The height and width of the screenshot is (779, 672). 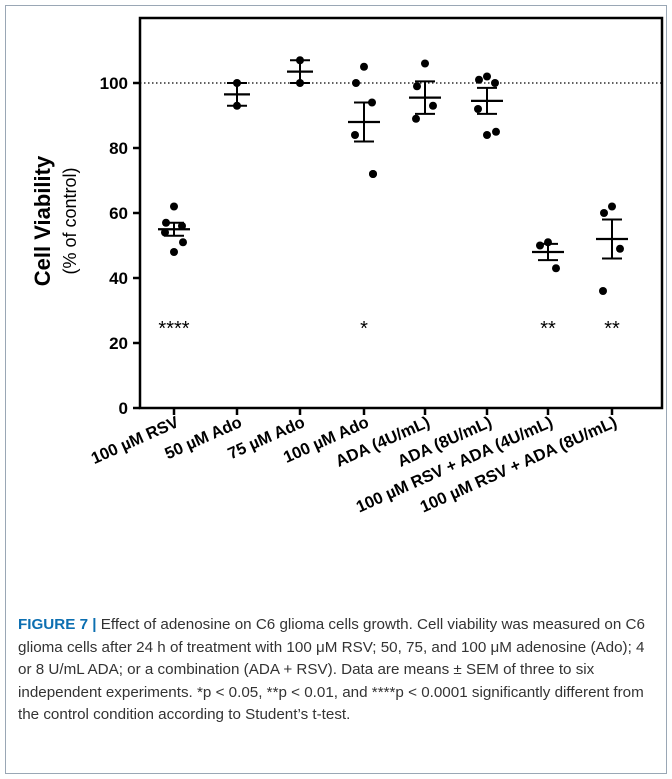 I want to click on caption-label: FIGURE 7, so click(x=53, y=624).